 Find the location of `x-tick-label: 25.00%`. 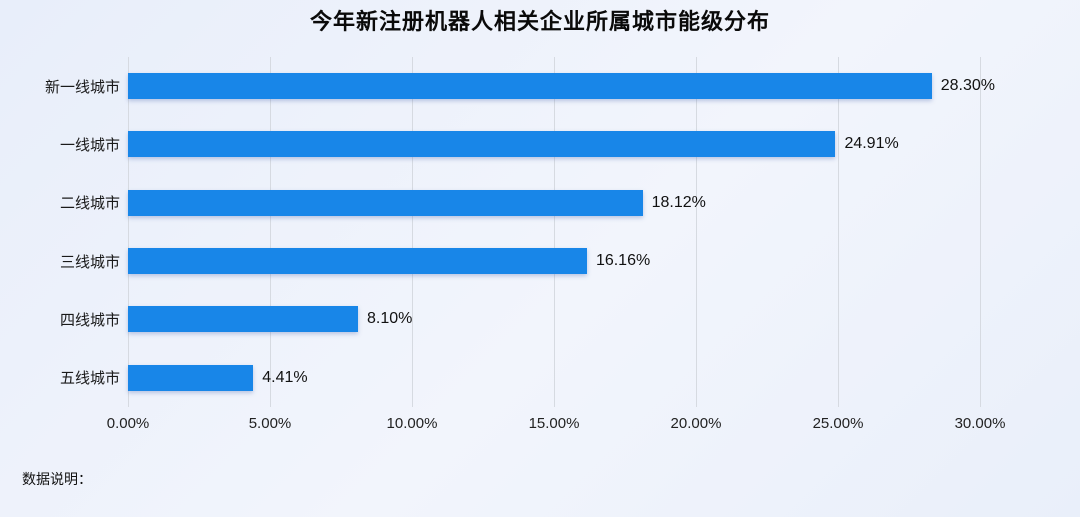

x-tick-label: 25.00% is located at coordinates (838, 423).